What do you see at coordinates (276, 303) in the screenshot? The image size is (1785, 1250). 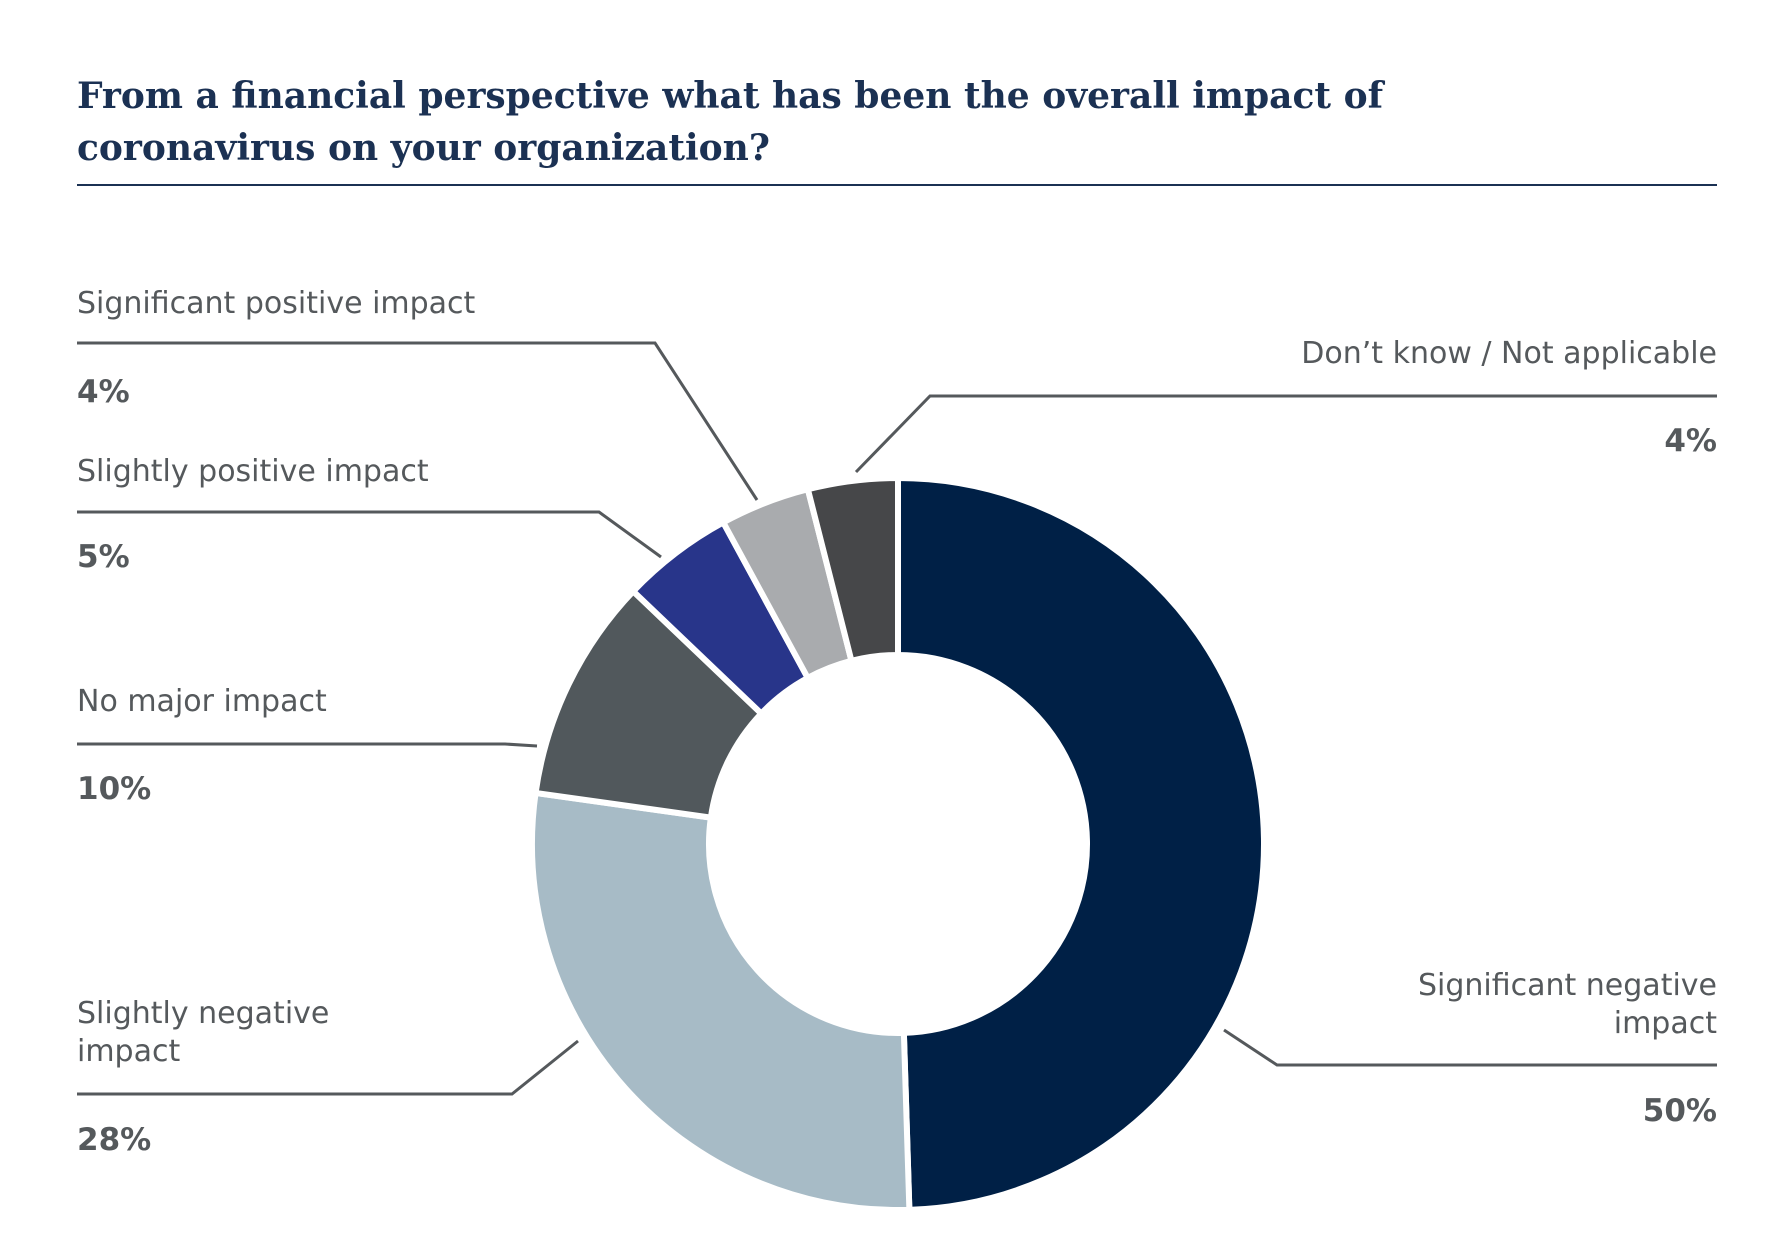 I see `label-significant-positive: Significant positive impact` at bounding box center [276, 303].